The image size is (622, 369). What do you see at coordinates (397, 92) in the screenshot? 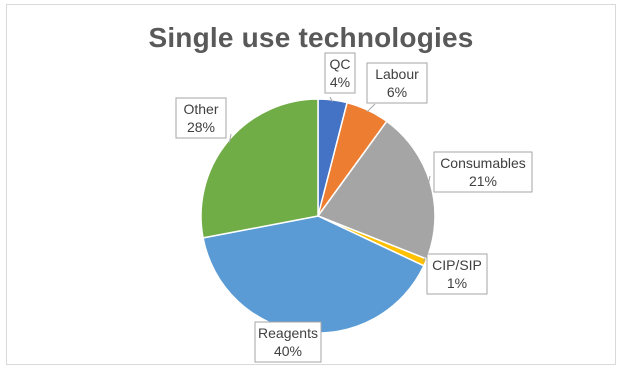
I see `data-label-value: 6%` at bounding box center [397, 92].